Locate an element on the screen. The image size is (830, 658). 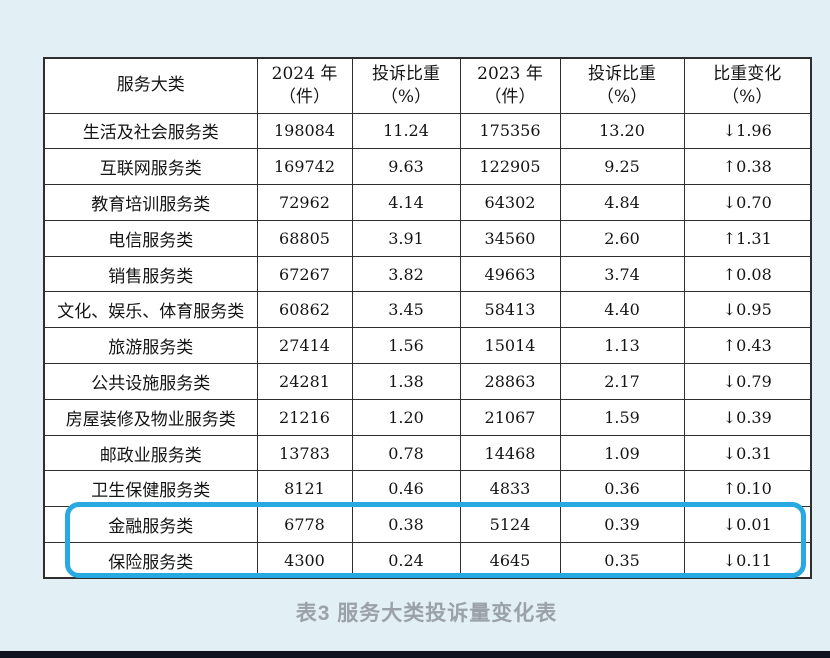
cell-share2023: 1.09 is located at coordinates (622, 453).